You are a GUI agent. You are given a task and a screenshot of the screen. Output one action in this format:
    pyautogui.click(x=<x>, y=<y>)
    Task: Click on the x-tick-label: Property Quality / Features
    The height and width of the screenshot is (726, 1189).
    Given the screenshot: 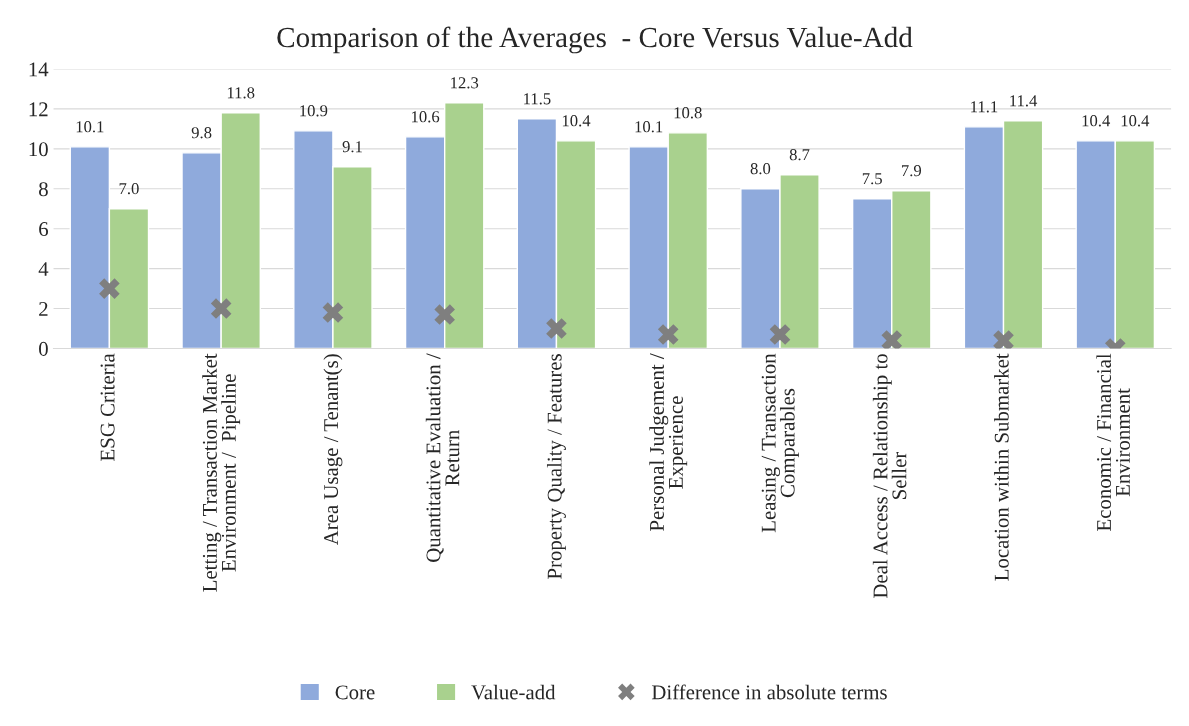 What is the action you would take?
    pyautogui.click(x=556, y=466)
    